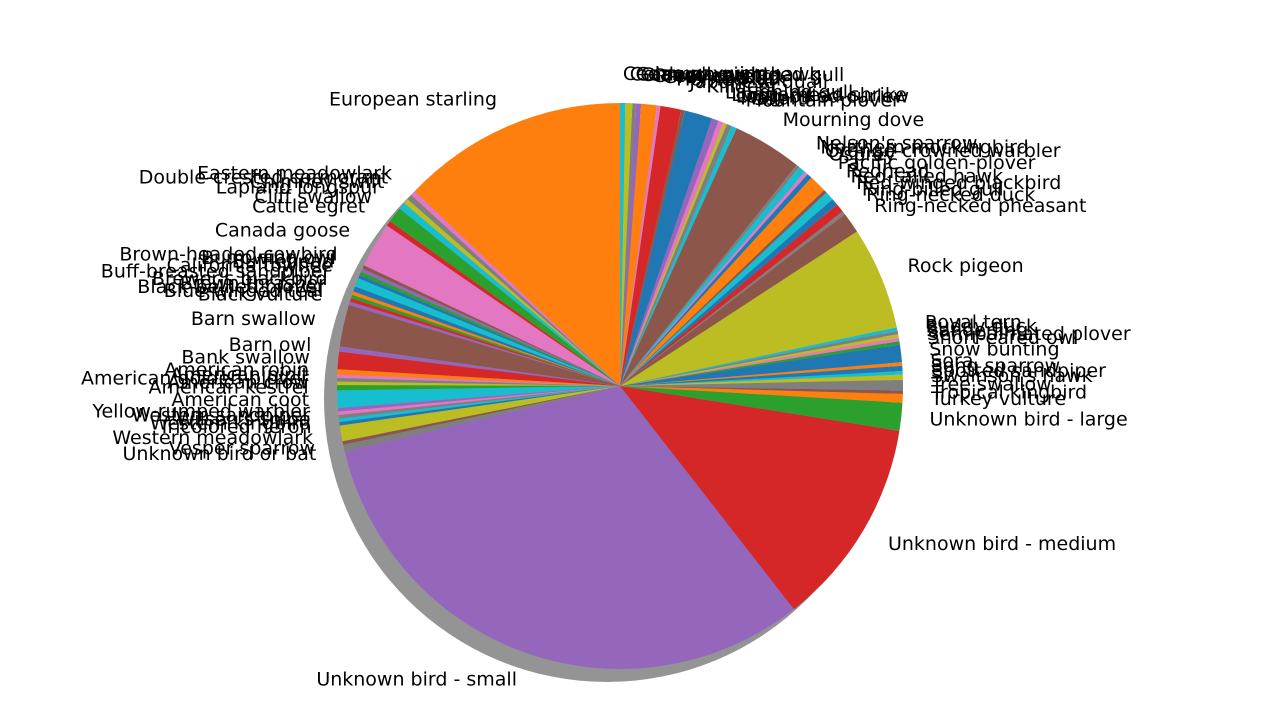 The image size is (1266, 715). I want to click on slice-label-cliff-swallow: Cliff swallow, so click(313, 197).